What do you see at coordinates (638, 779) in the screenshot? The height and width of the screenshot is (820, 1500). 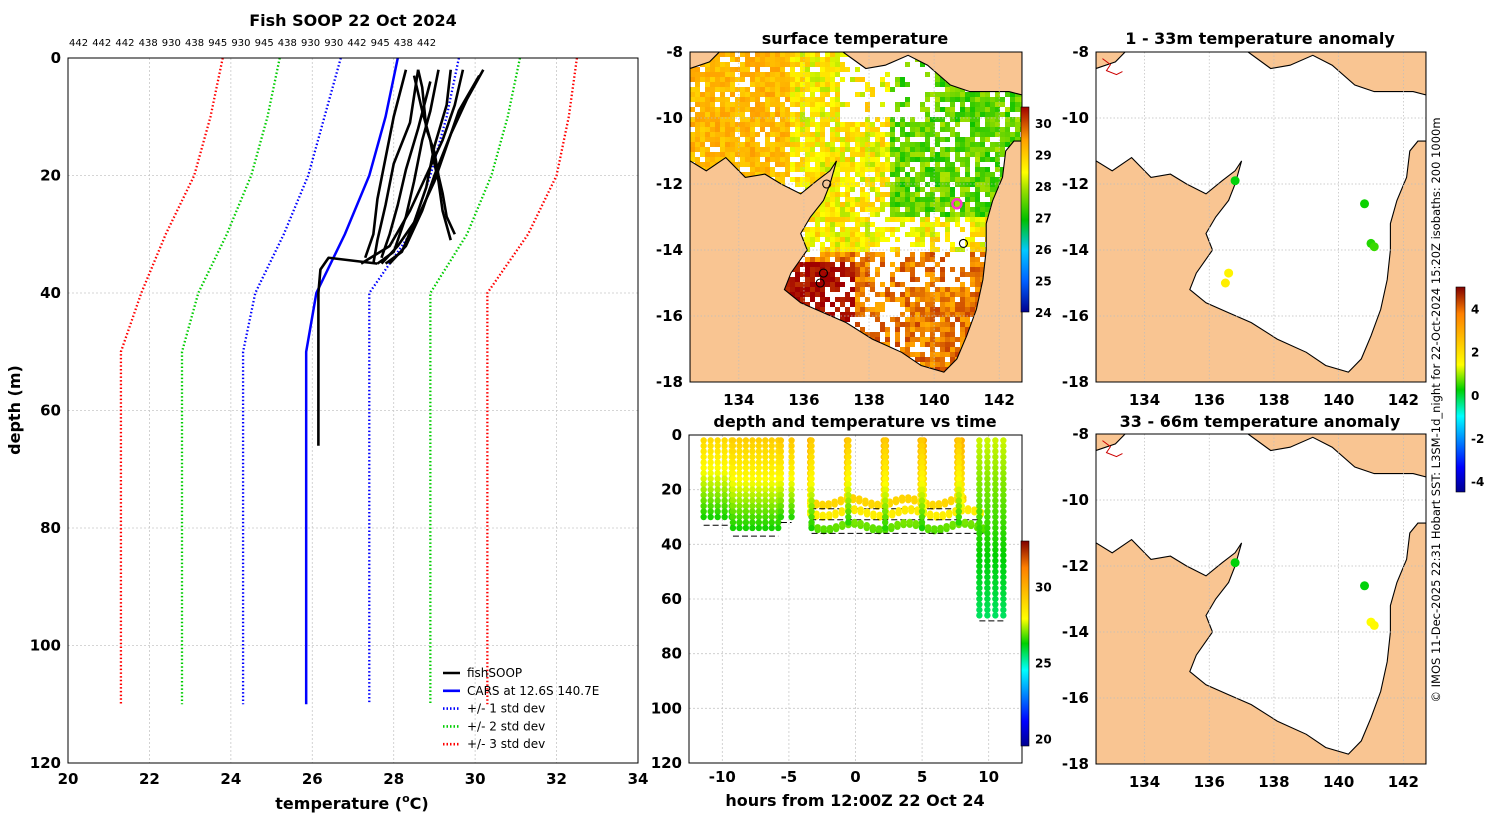 I see `profile-xtick-label: 34` at bounding box center [638, 779].